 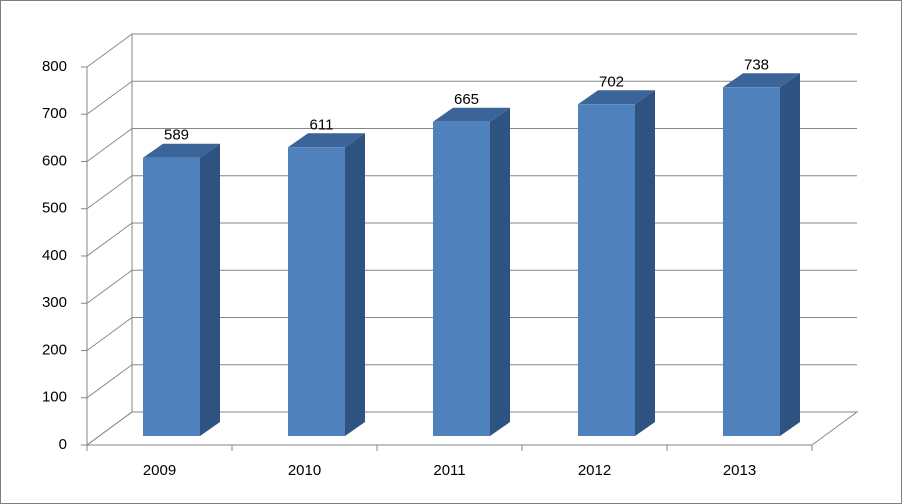 What do you see at coordinates (176, 135) in the screenshot?
I see `data-label: 589` at bounding box center [176, 135].